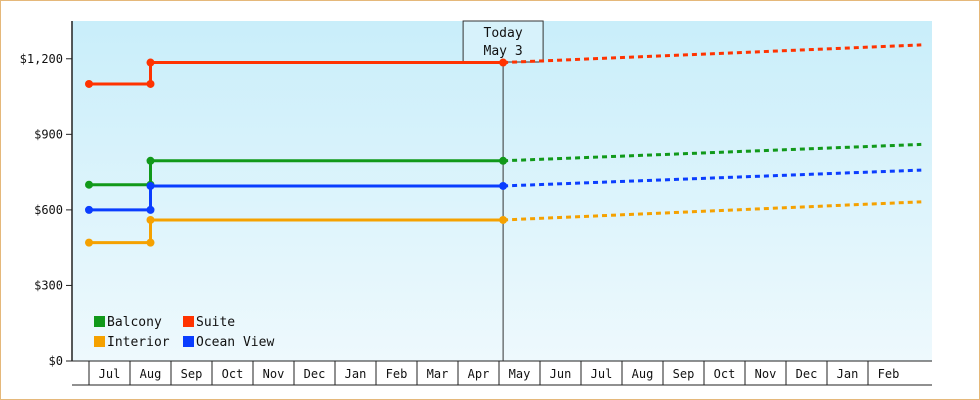  I want to click on y-tick-label: $0, so click(56, 361).